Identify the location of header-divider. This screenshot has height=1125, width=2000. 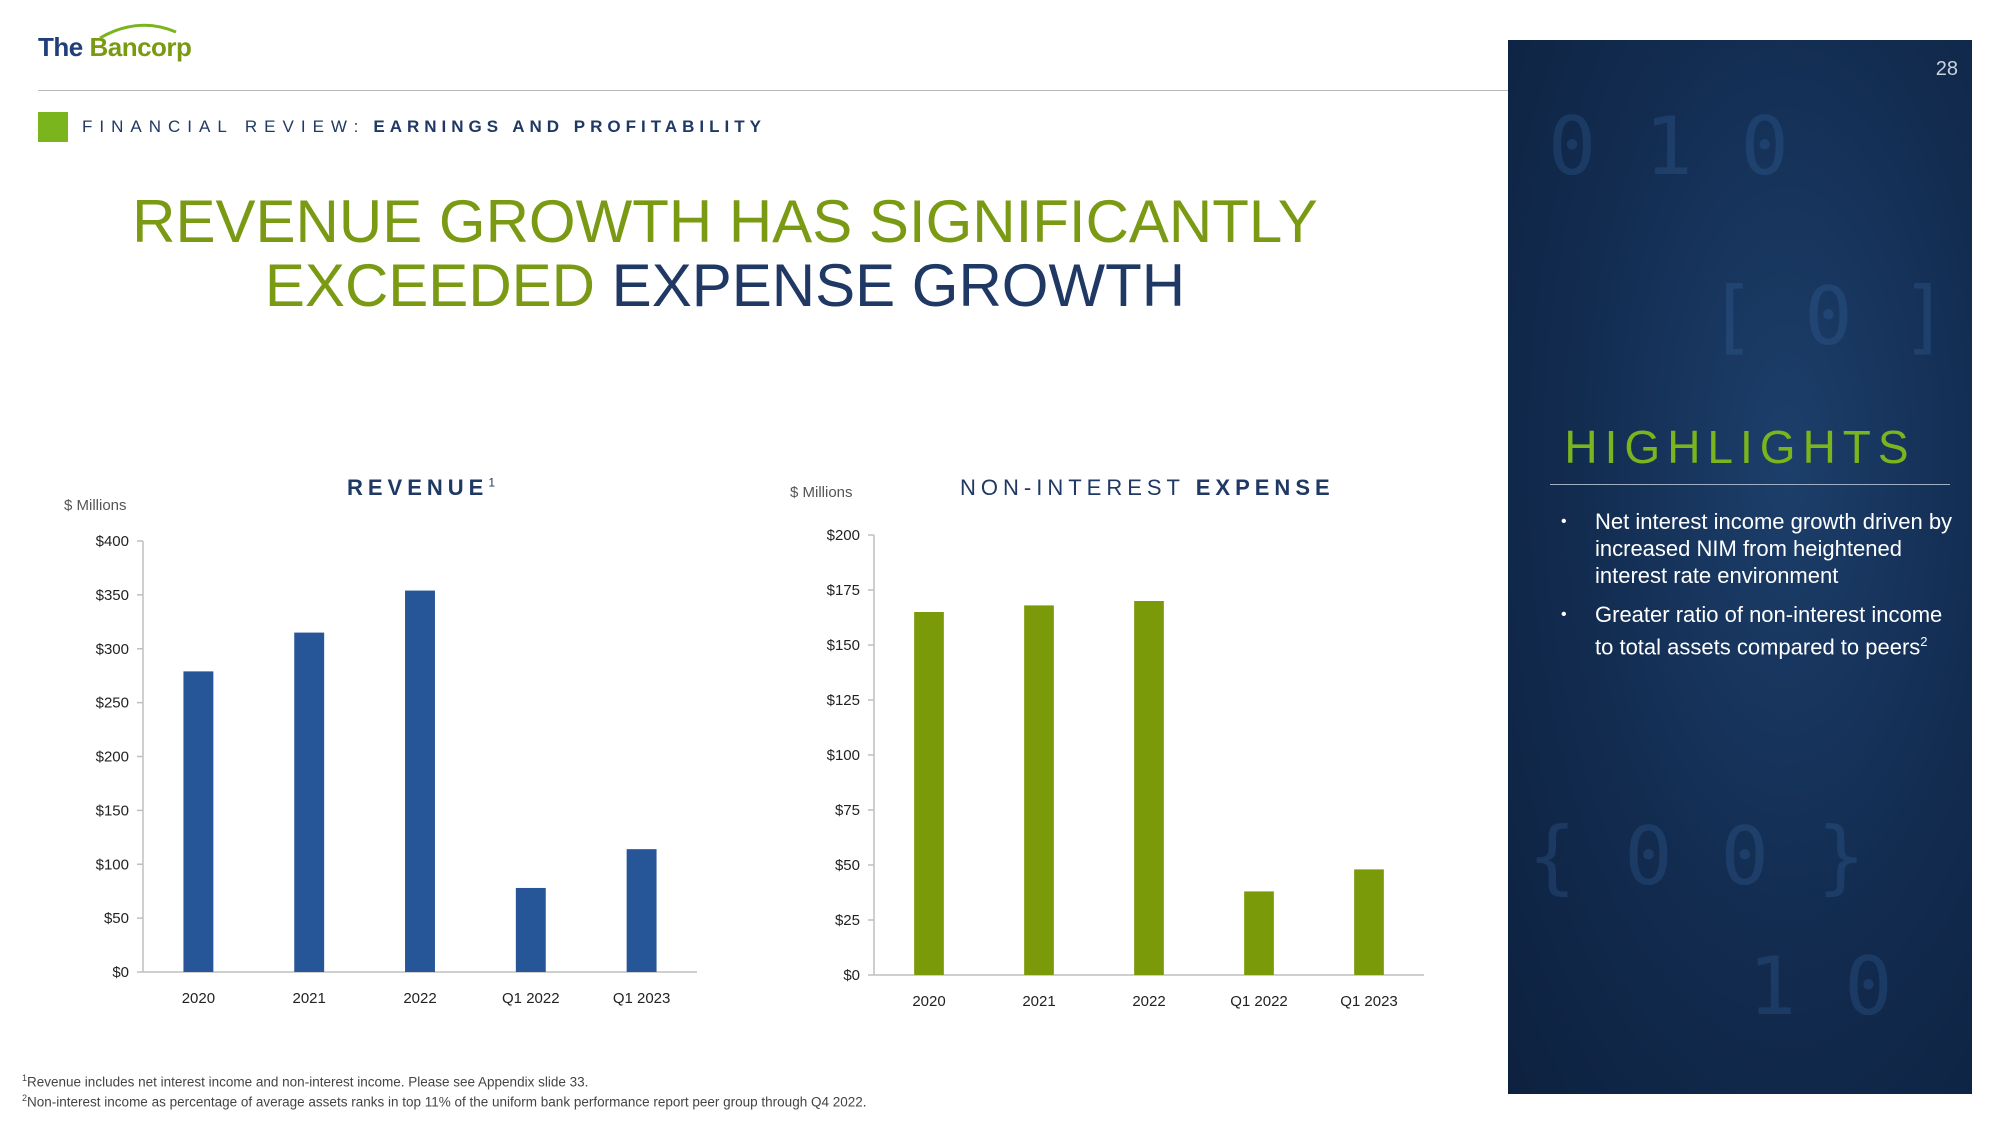
(773, 90).